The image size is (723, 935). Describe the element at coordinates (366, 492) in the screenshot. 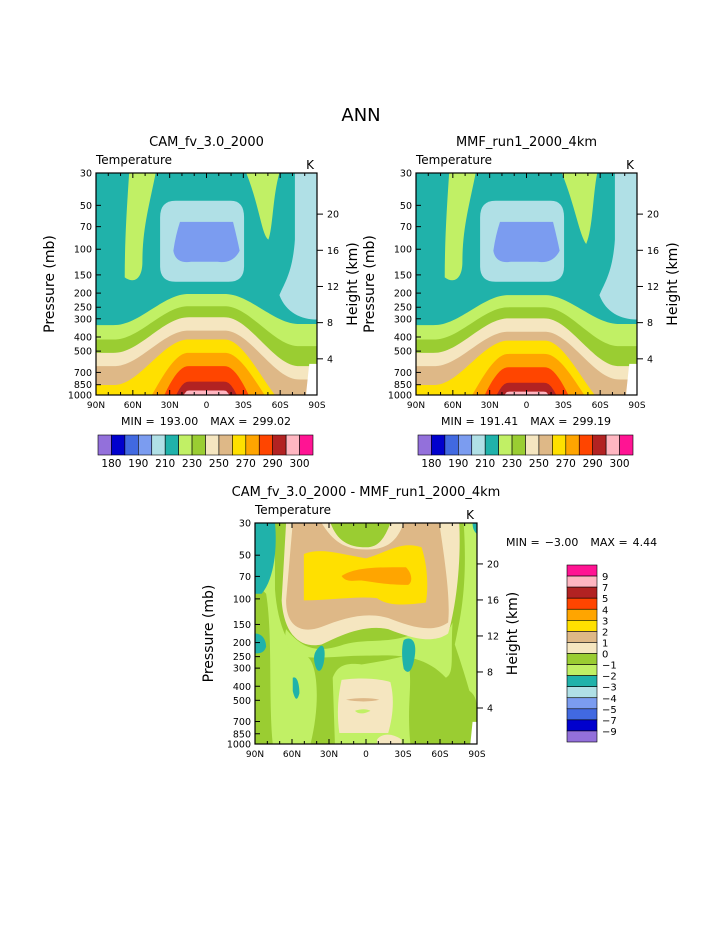

I see `panel-title: CAM_fv_3.0_2000 - MMF_run1_2000_4km` at that location.